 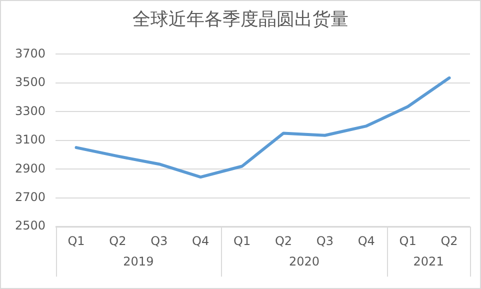 What do you see at coordinates (428, 261) in the screenshot?
I see `text: 2021` at bounding box center [428, 261].